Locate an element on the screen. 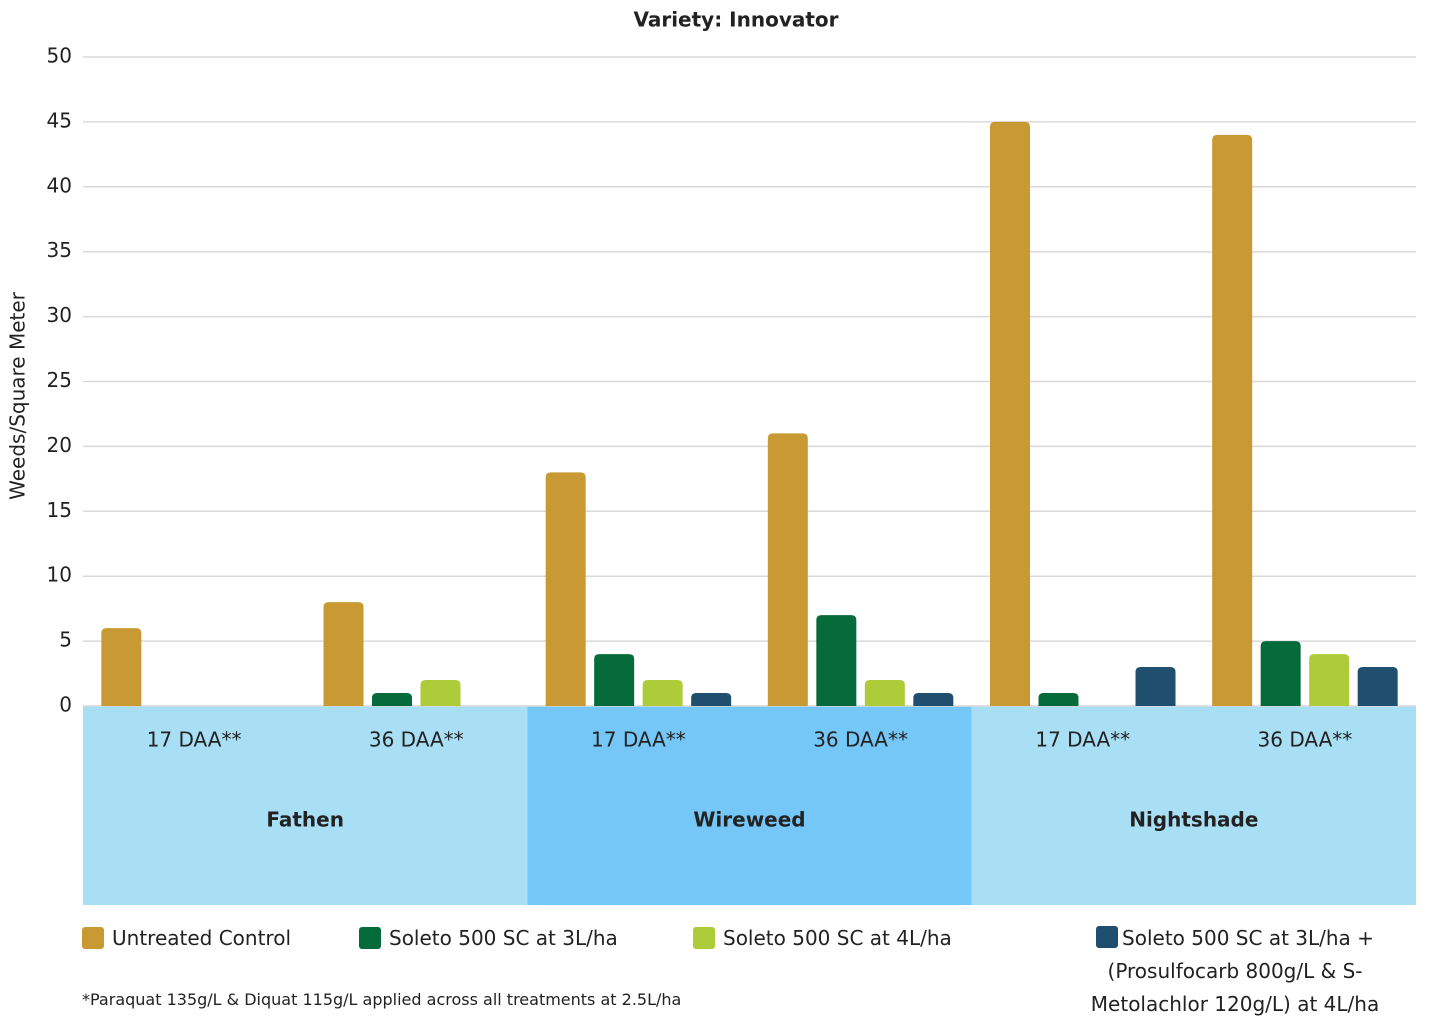 Image resolution: width=1429 pixels, height=1021 pixels. legend-item: Untreated Control is located at coordinates (186, 938).